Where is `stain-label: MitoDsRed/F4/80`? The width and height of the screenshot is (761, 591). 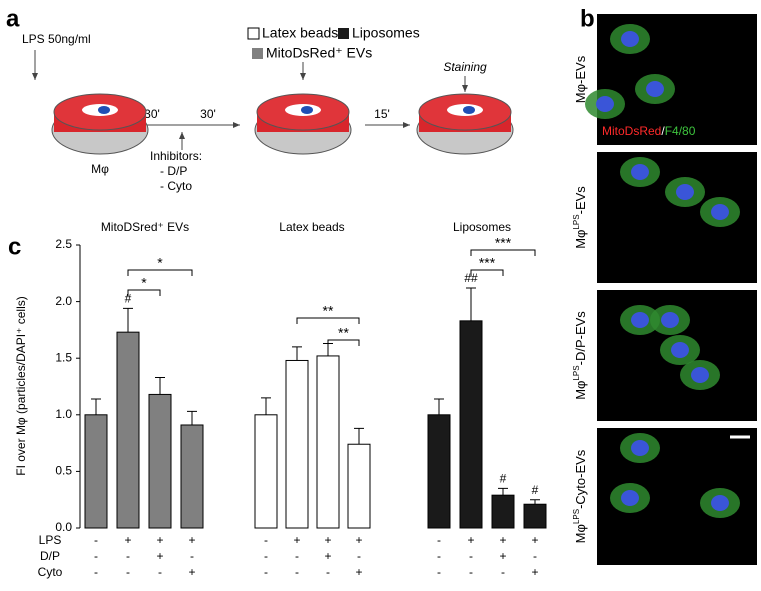 stain-label: MitoDsRed/F4/80 is located at coordinates (649, 131).